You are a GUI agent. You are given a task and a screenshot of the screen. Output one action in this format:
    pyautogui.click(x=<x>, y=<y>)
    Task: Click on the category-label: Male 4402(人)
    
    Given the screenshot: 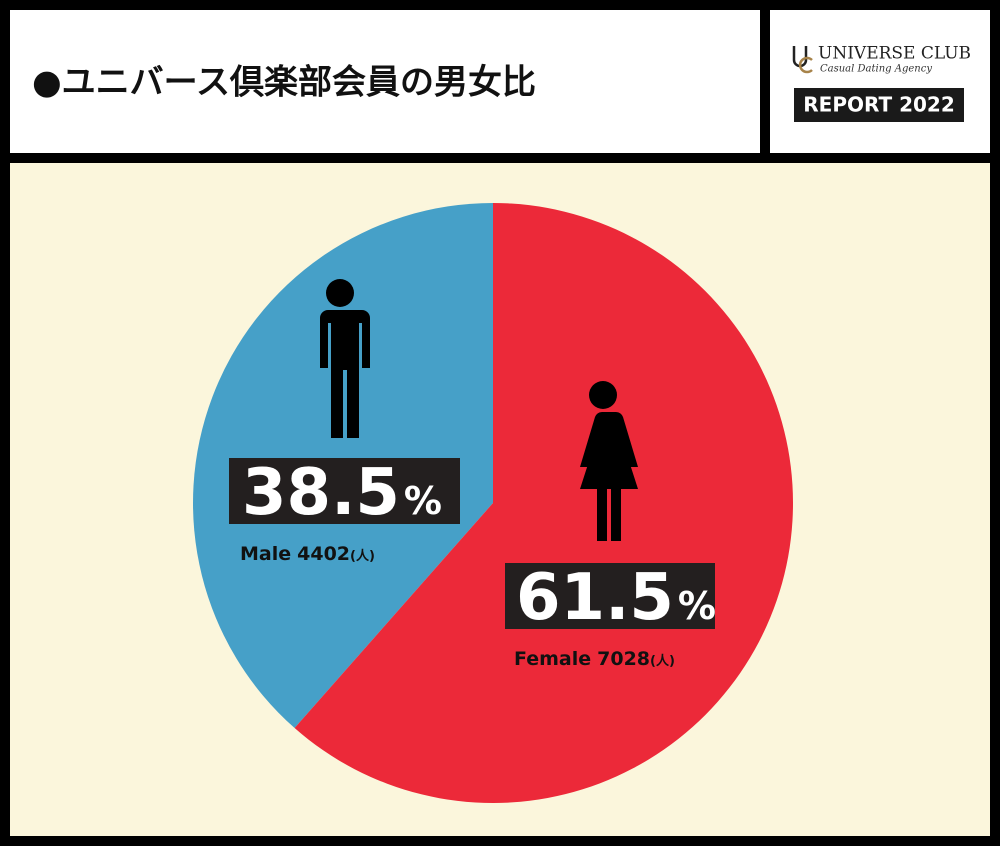 What is the action you would take?
    pyautogui.click(x=307, y=554)
    